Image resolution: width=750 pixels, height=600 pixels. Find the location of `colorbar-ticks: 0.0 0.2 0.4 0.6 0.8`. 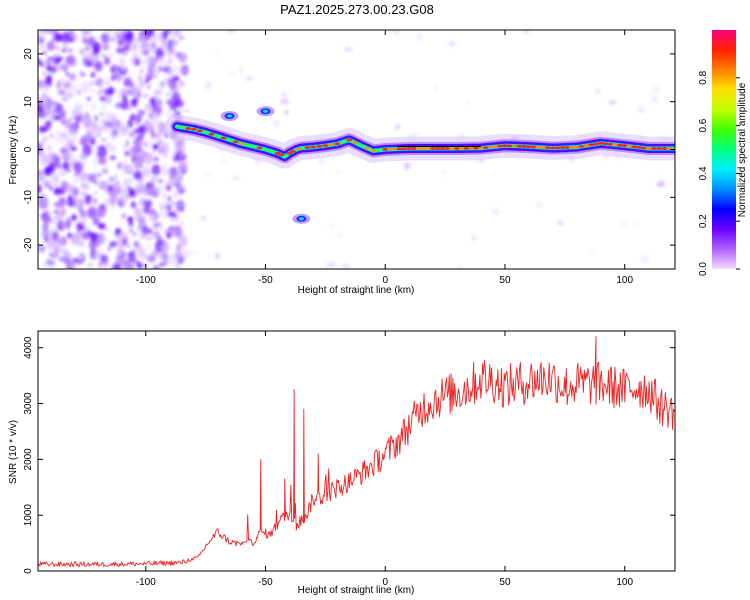

colorbar-ticks: 0.0 0.2 0.4 0.6 0.8 is located at coordinates (719, 173).